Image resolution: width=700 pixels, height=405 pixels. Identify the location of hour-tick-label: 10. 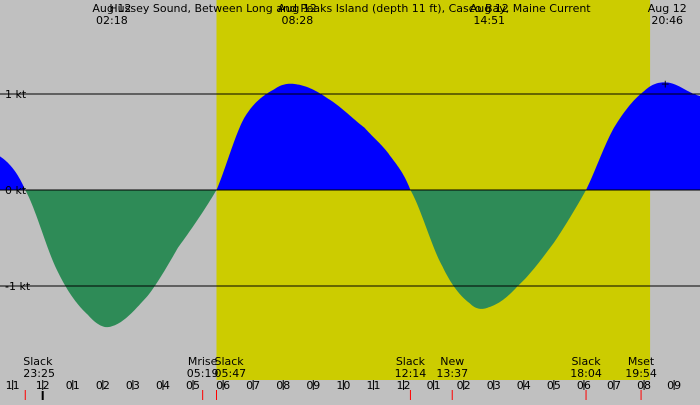
(343, 385).